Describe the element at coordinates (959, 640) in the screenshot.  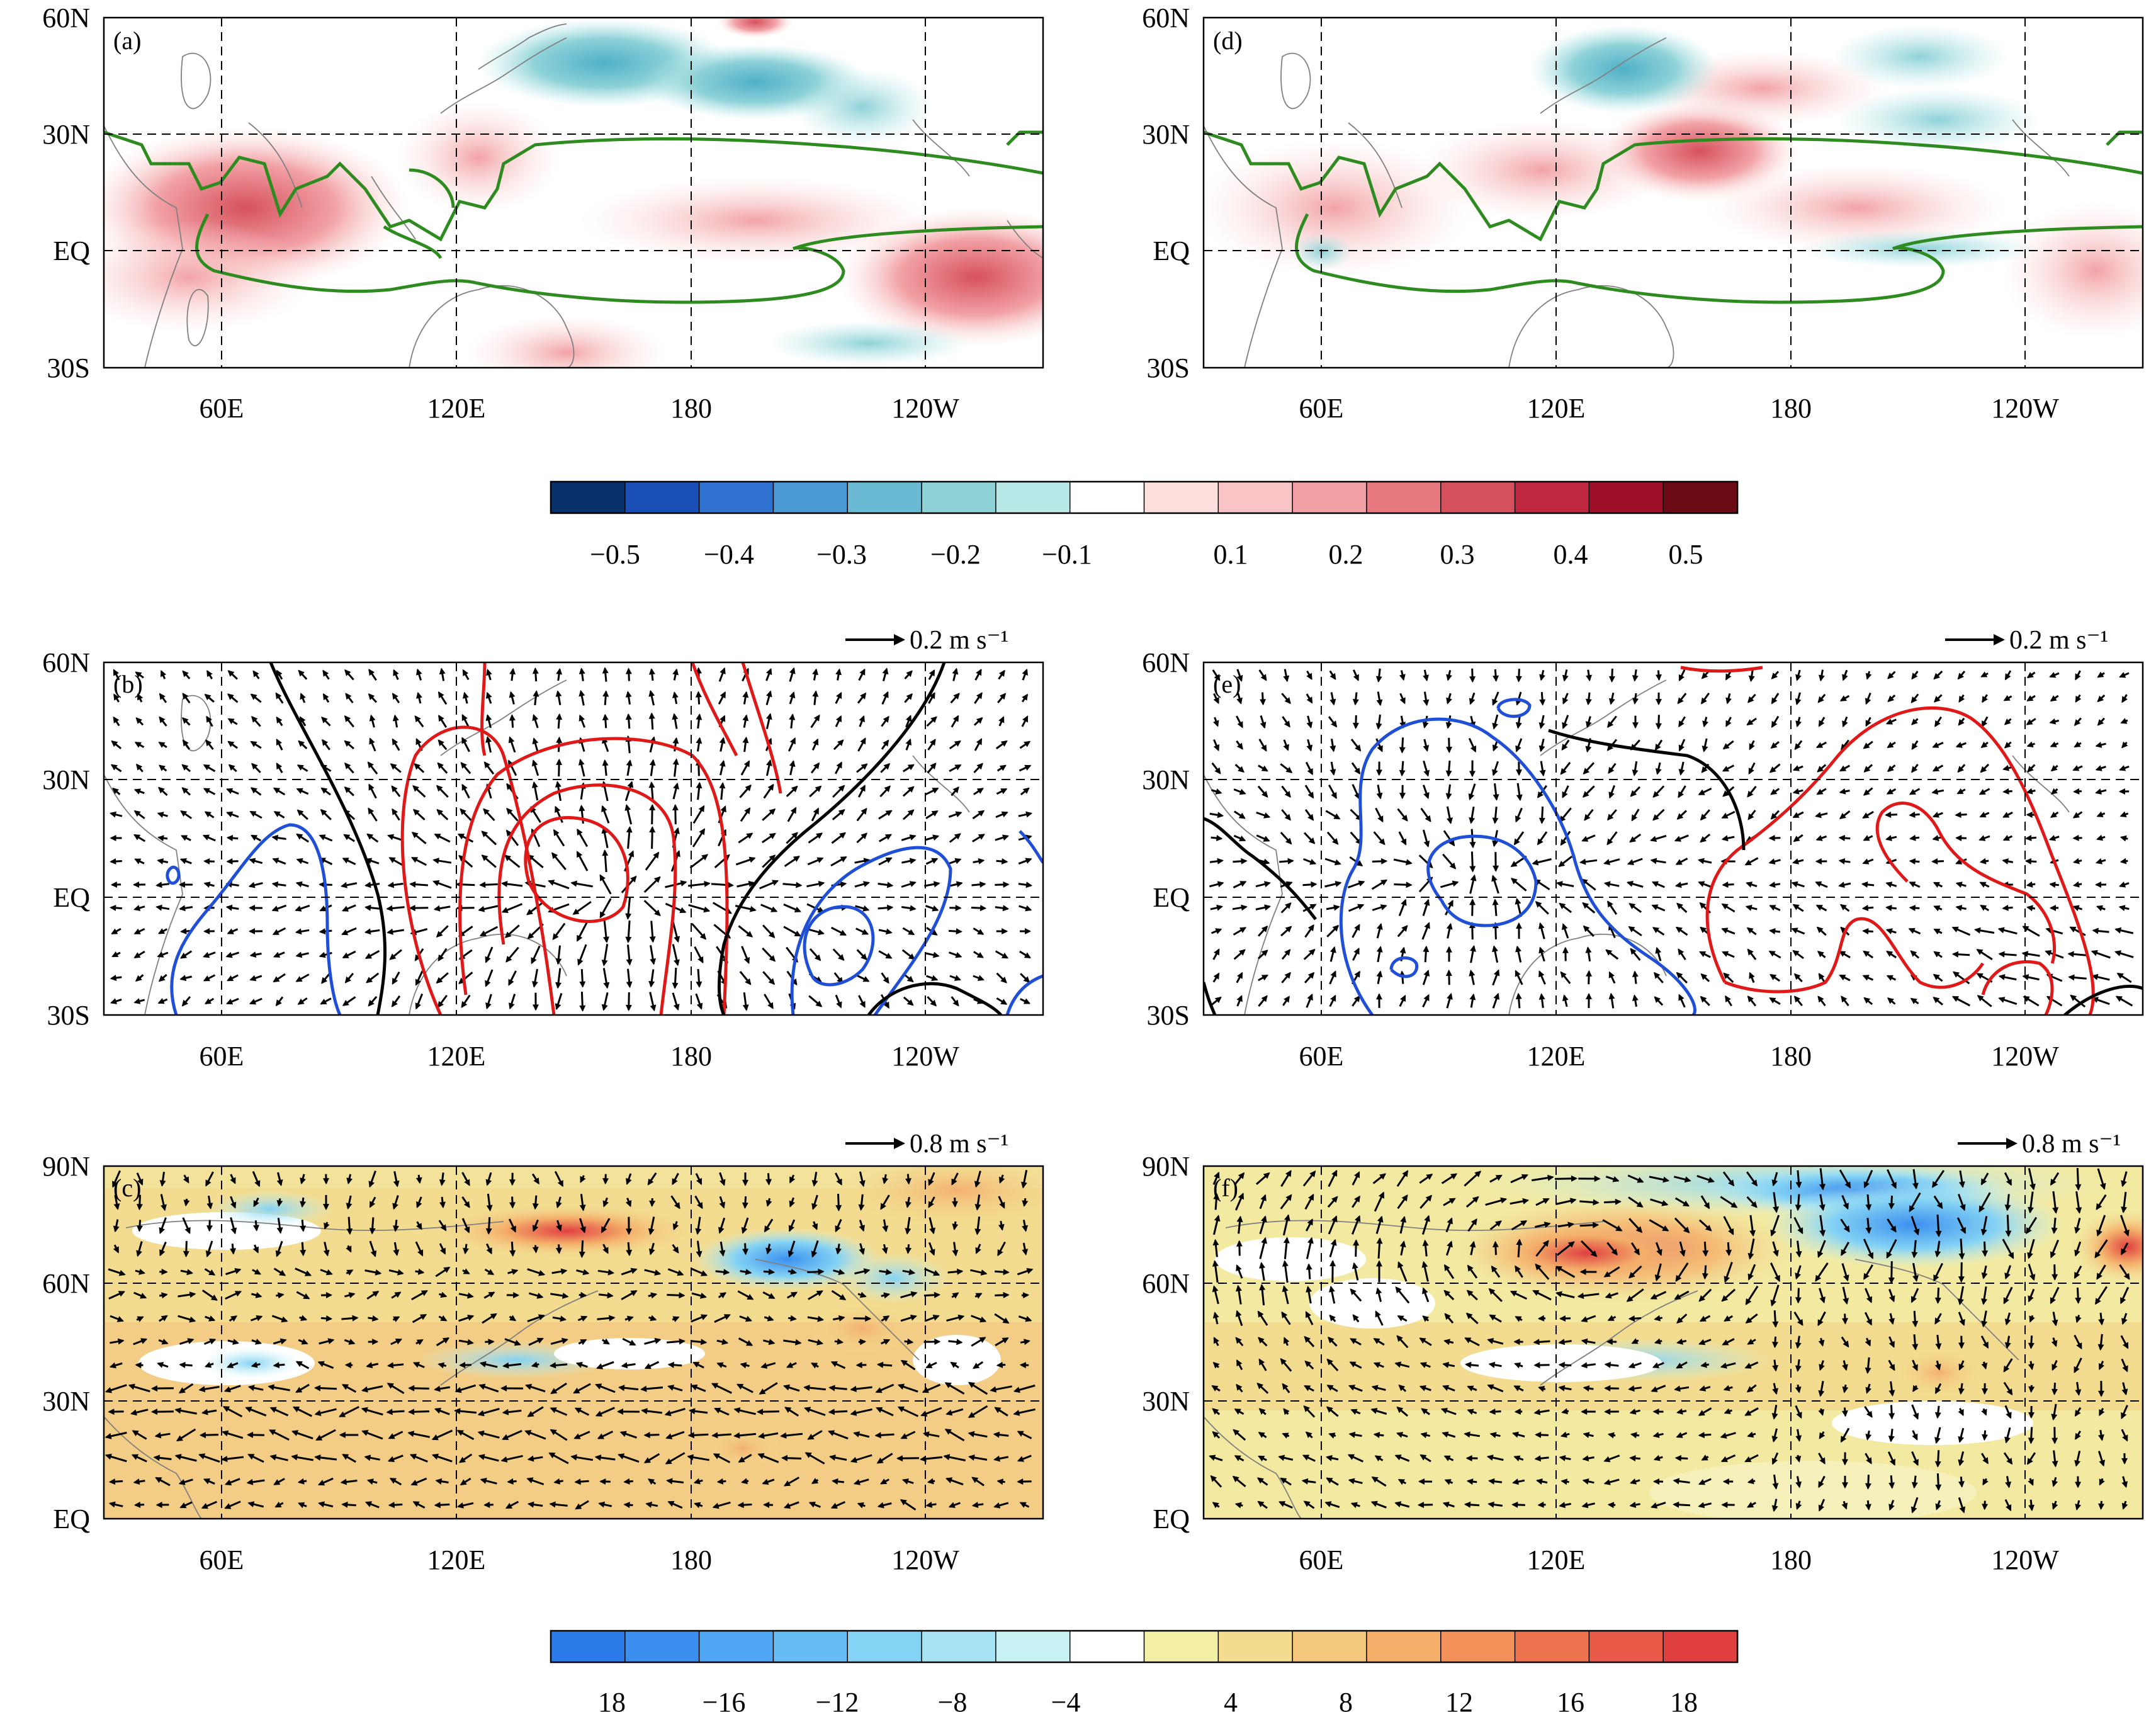
I see `reference-vector-label: 0.2 m s⁻¹` at that location.